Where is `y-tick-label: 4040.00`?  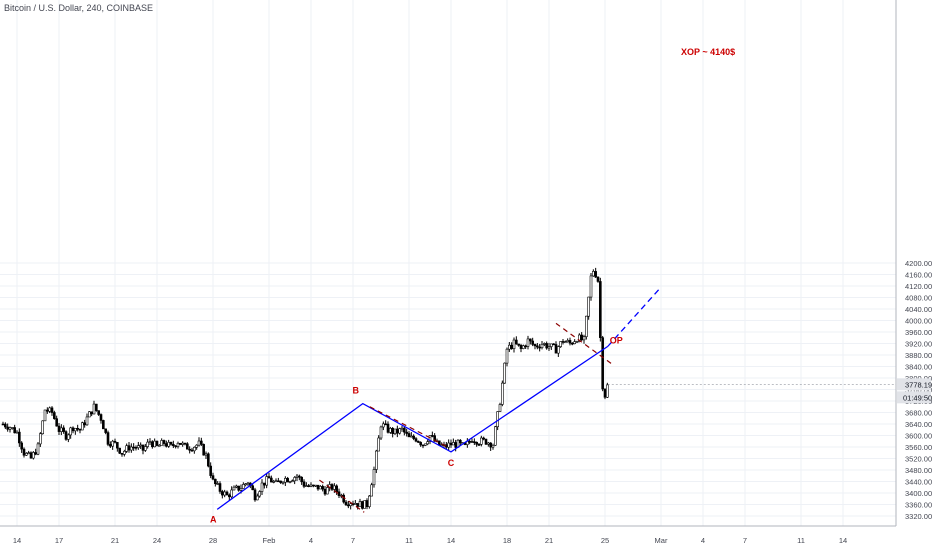
y-tick-label: 4040.00 is located at coordinates (918, 309).